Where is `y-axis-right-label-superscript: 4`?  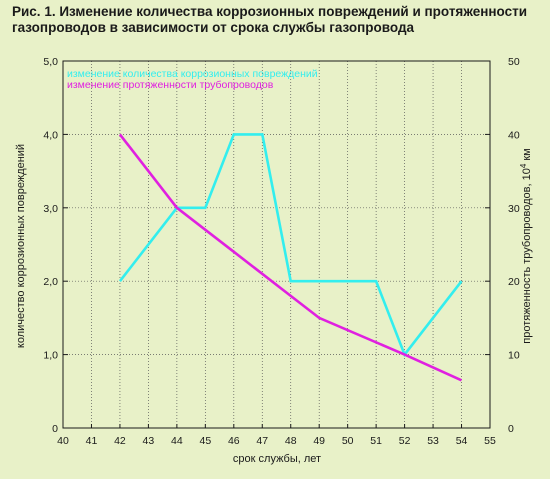
y-axis-right-label-superscript: 4 is located at coordinates (523, 165).